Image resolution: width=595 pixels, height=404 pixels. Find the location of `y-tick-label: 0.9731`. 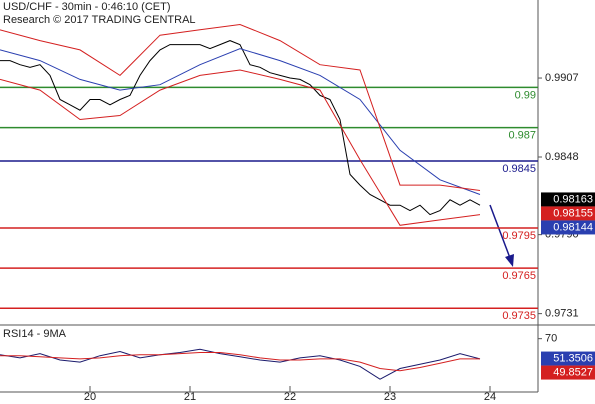

y-tick-label: 0.9731 is located at coordinates (562, 314).